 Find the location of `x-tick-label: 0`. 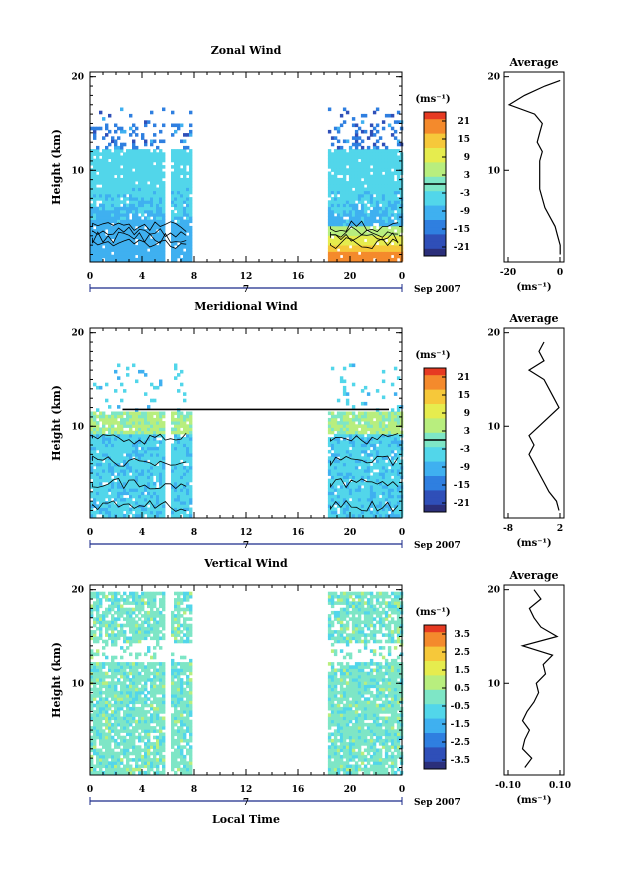

x-tick-label: 0 is located at coordinates (90, 533).